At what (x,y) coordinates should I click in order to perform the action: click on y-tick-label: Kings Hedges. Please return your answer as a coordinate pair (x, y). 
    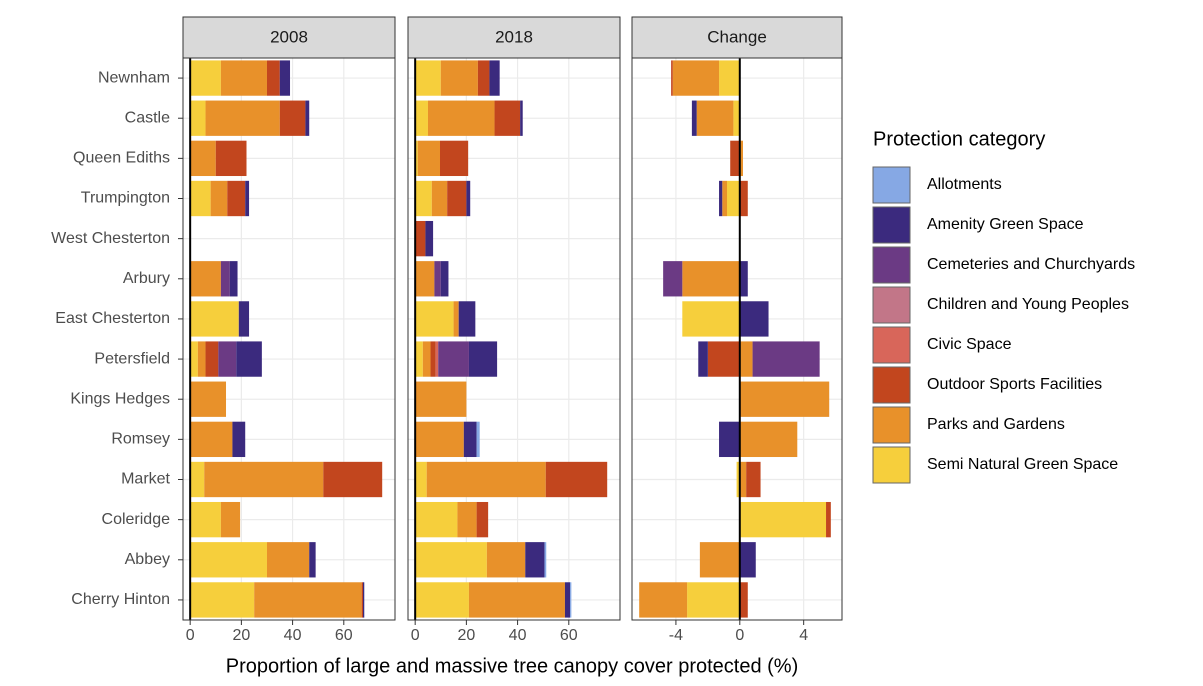
    Looking at the image, I should click on (120, 398).